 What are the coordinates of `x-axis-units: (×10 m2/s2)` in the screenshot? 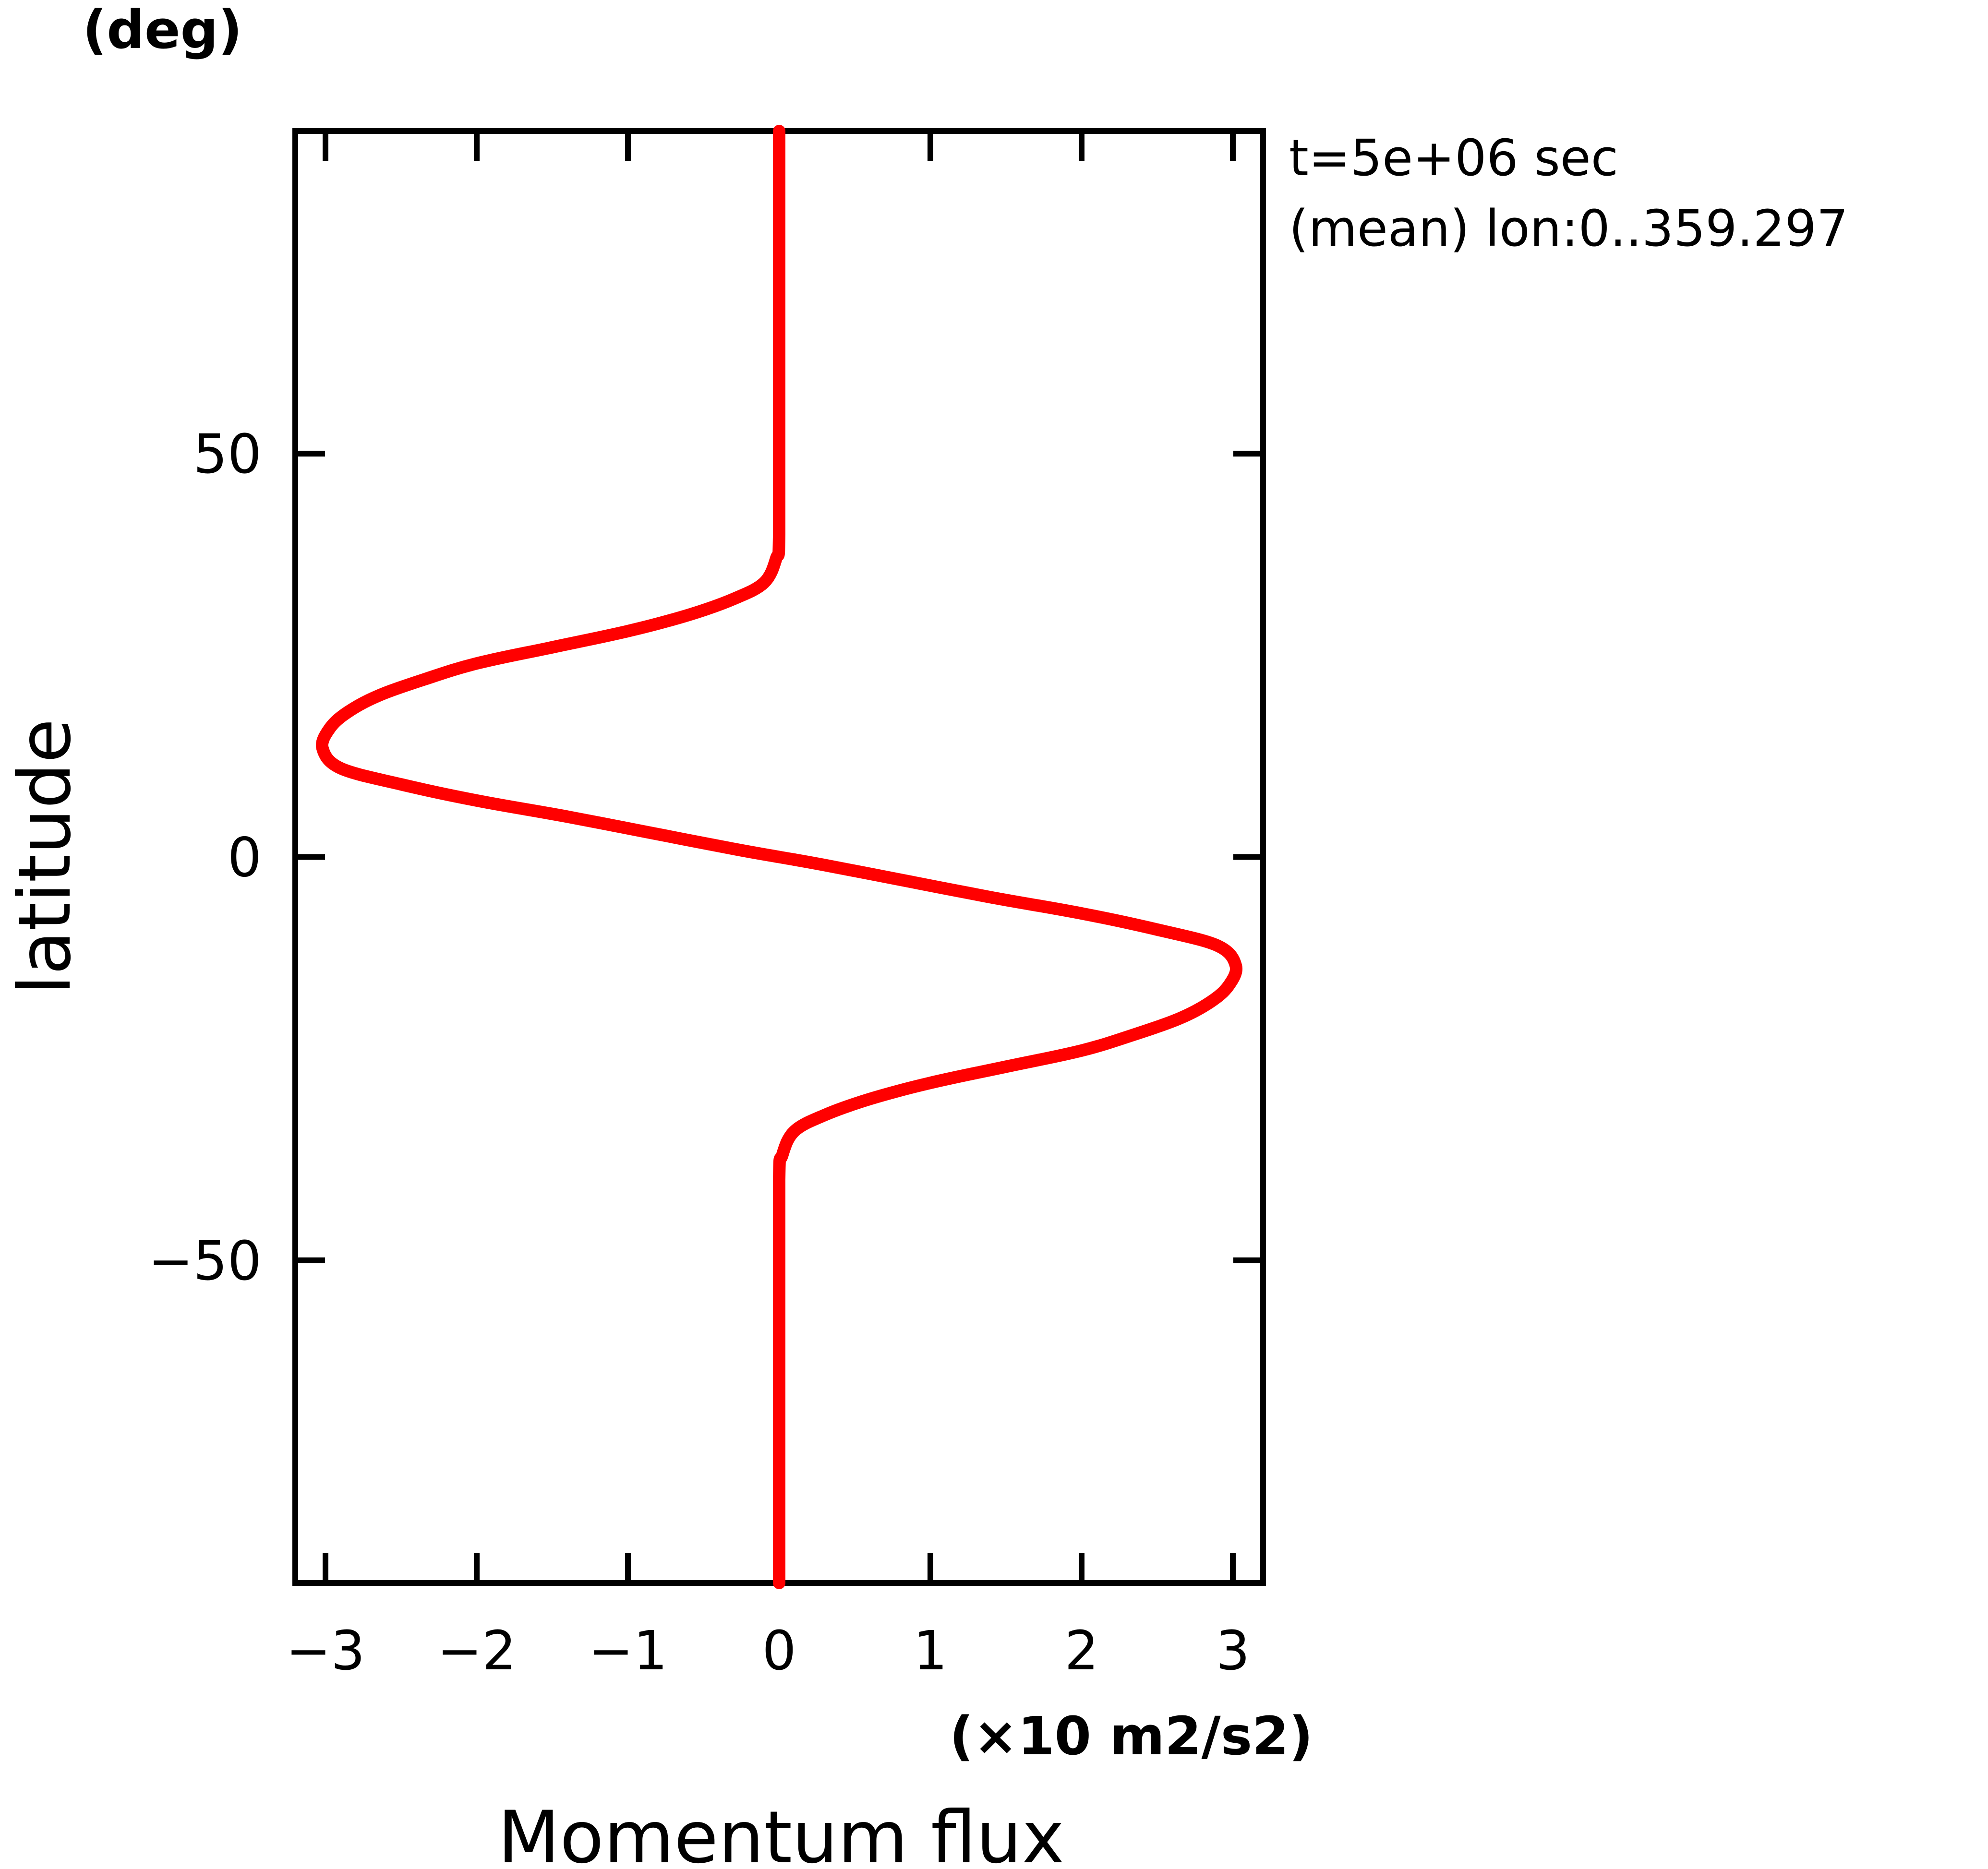 It's located at (1131, 1736).